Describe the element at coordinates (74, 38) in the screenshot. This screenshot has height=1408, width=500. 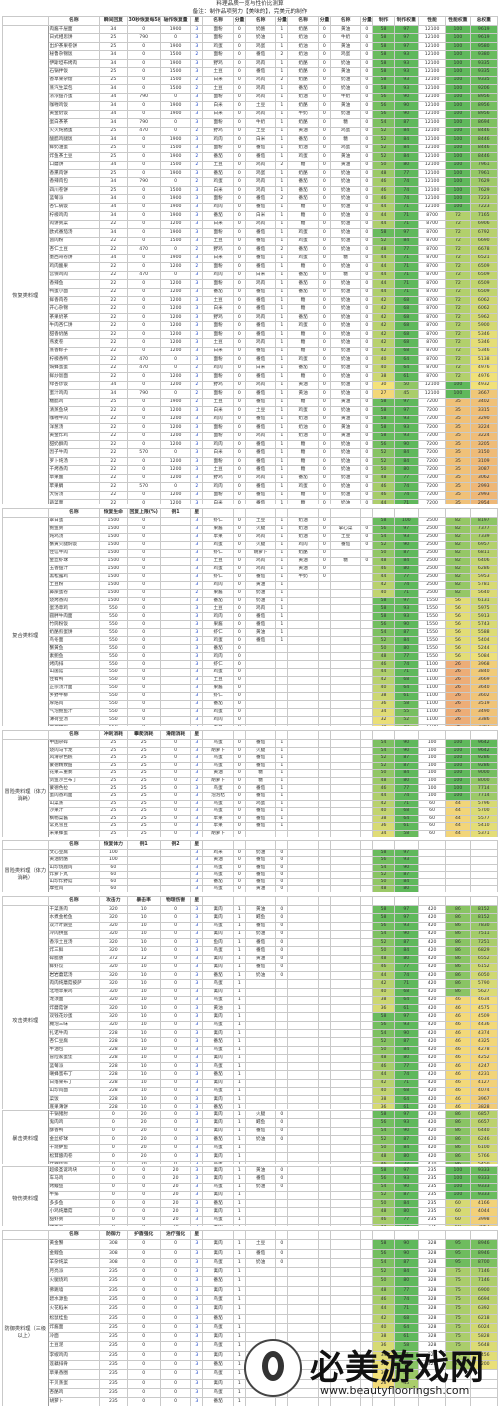
I see `dish-name: 日式相思饼` at that location.